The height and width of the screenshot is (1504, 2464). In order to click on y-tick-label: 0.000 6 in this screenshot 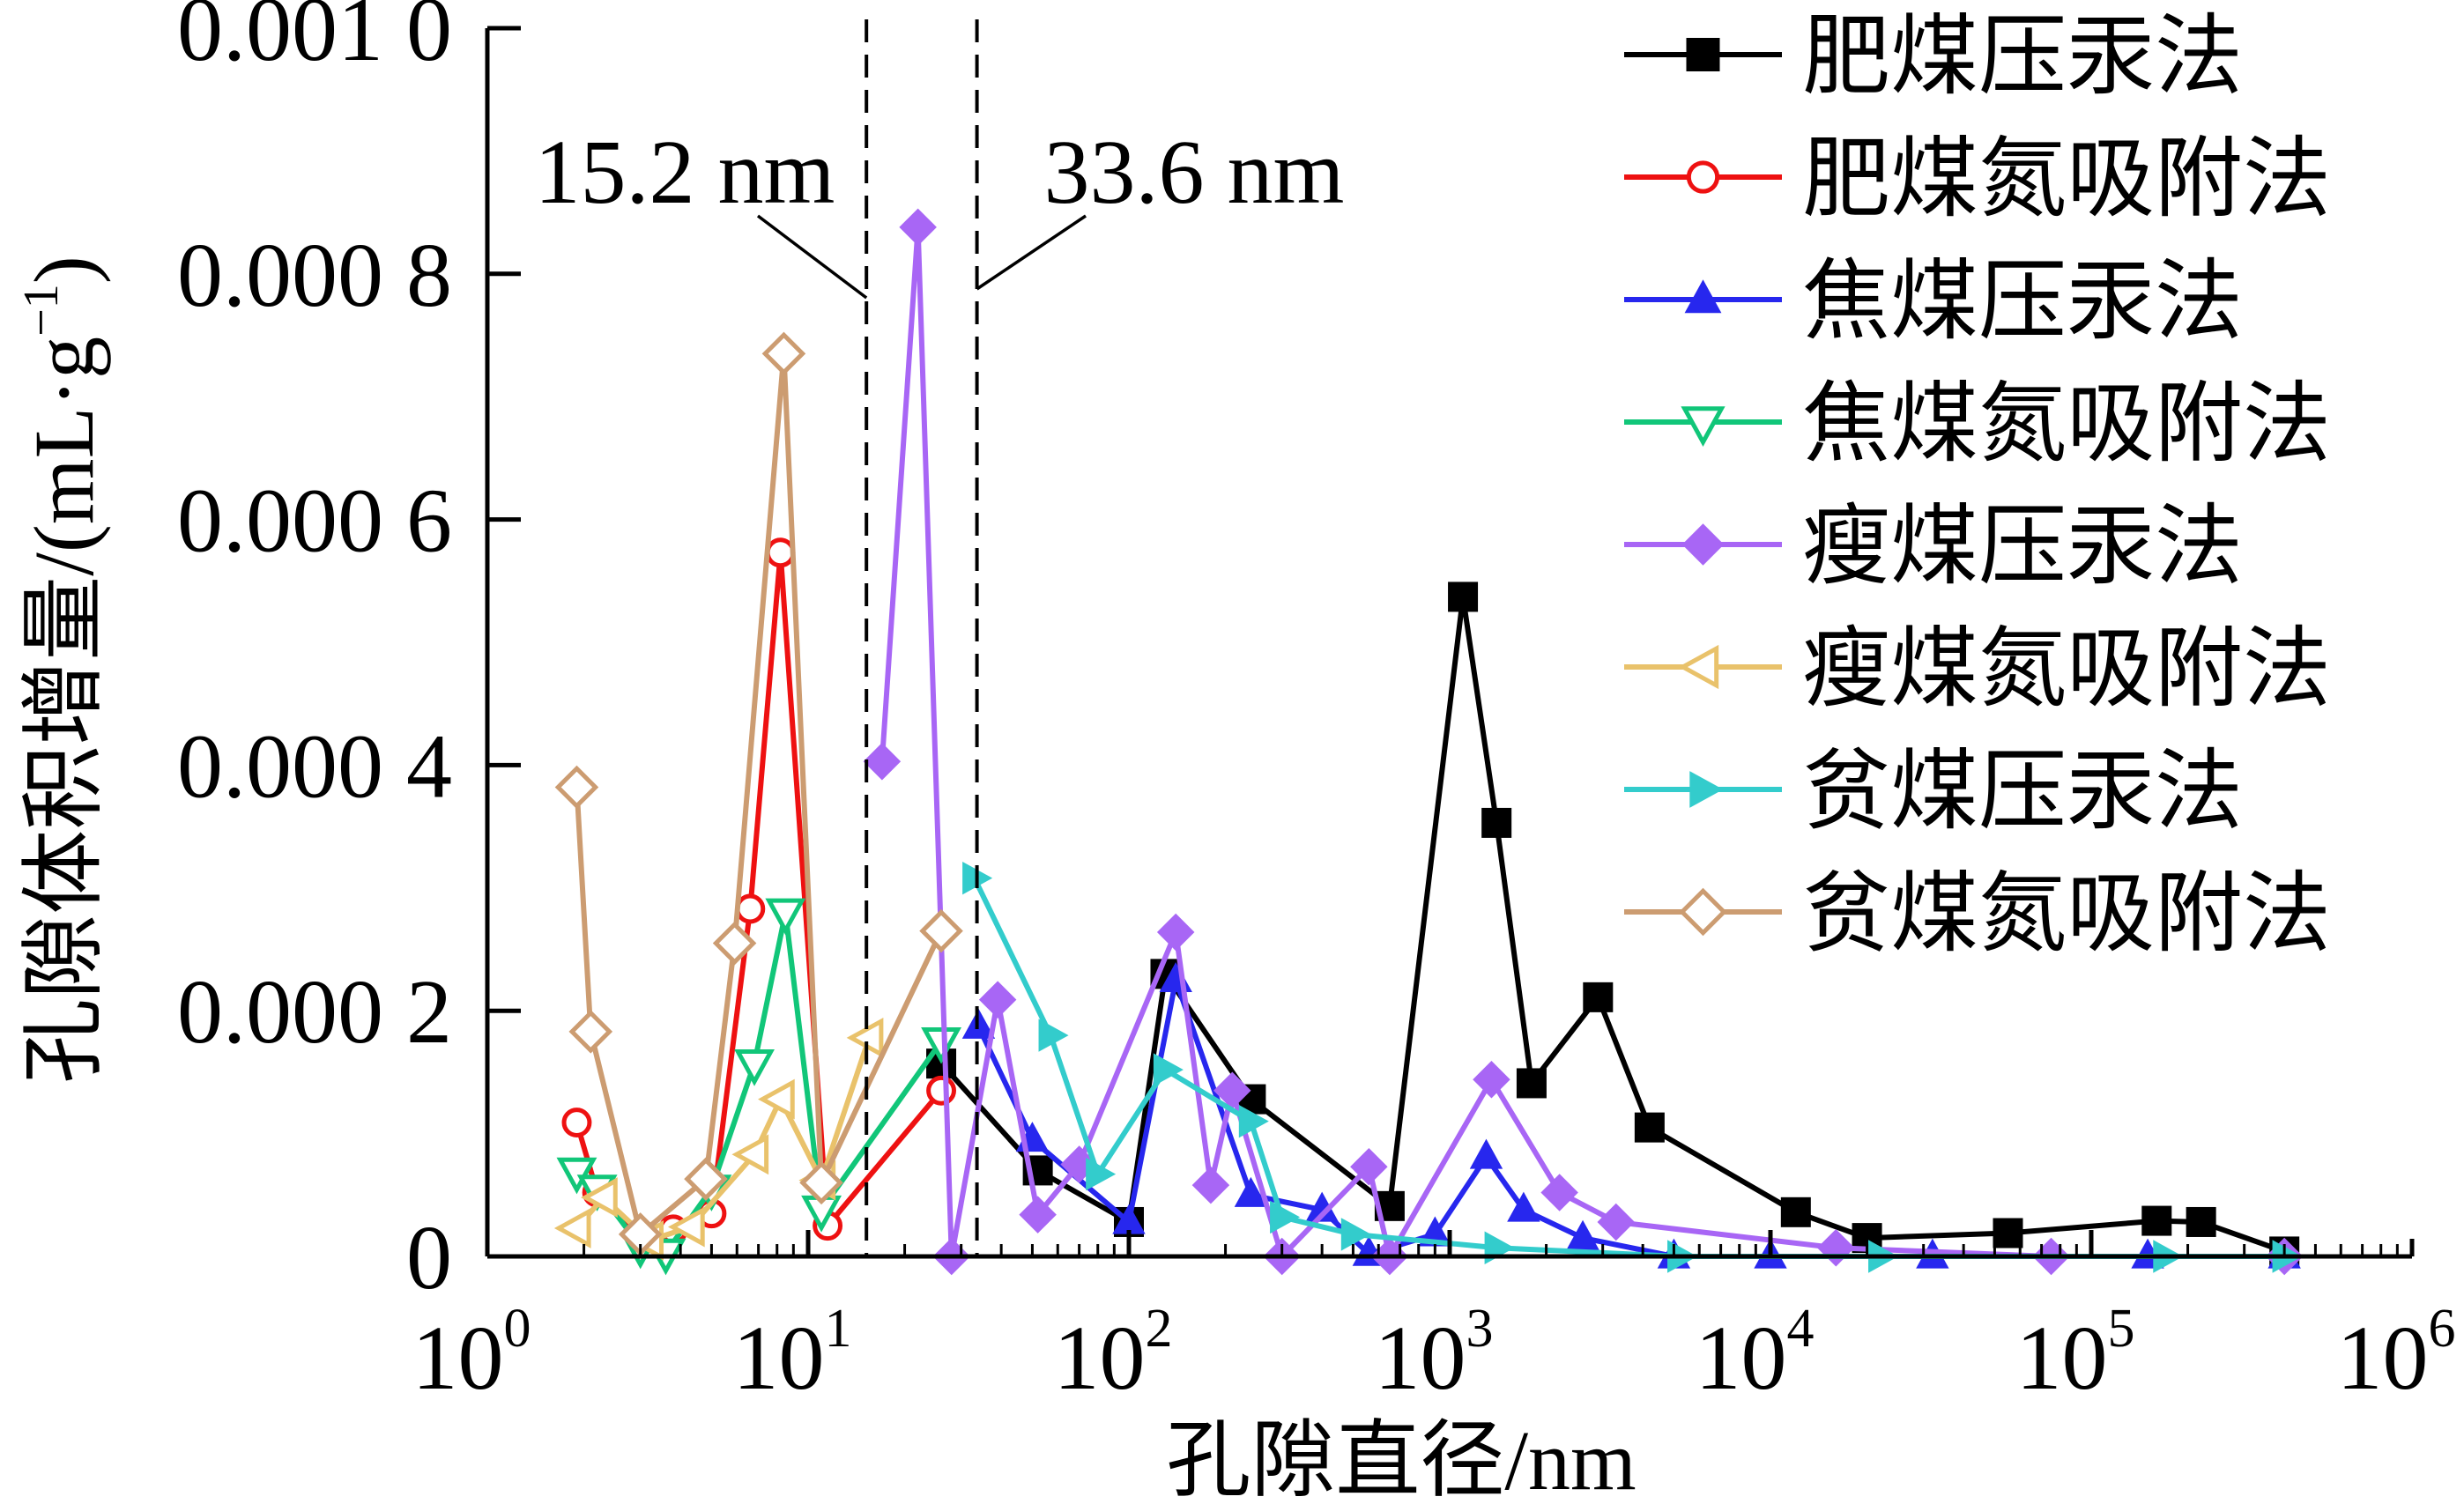, I will do `click(314, 521)`.